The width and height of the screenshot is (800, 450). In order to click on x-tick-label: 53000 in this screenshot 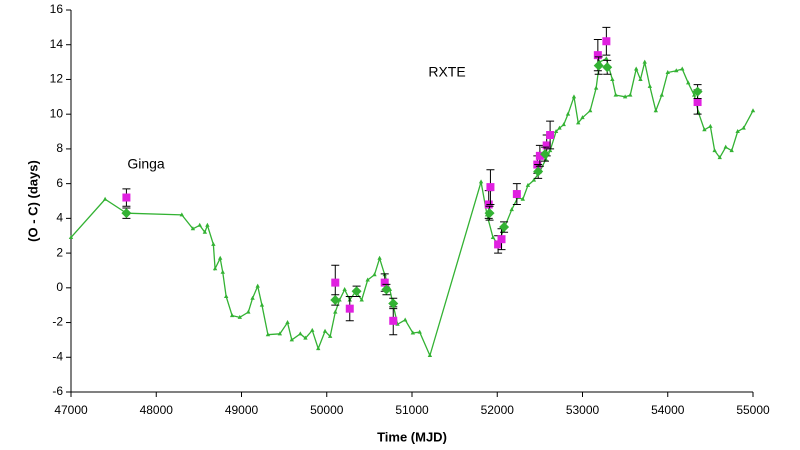, I will do `click(583, 410)`.